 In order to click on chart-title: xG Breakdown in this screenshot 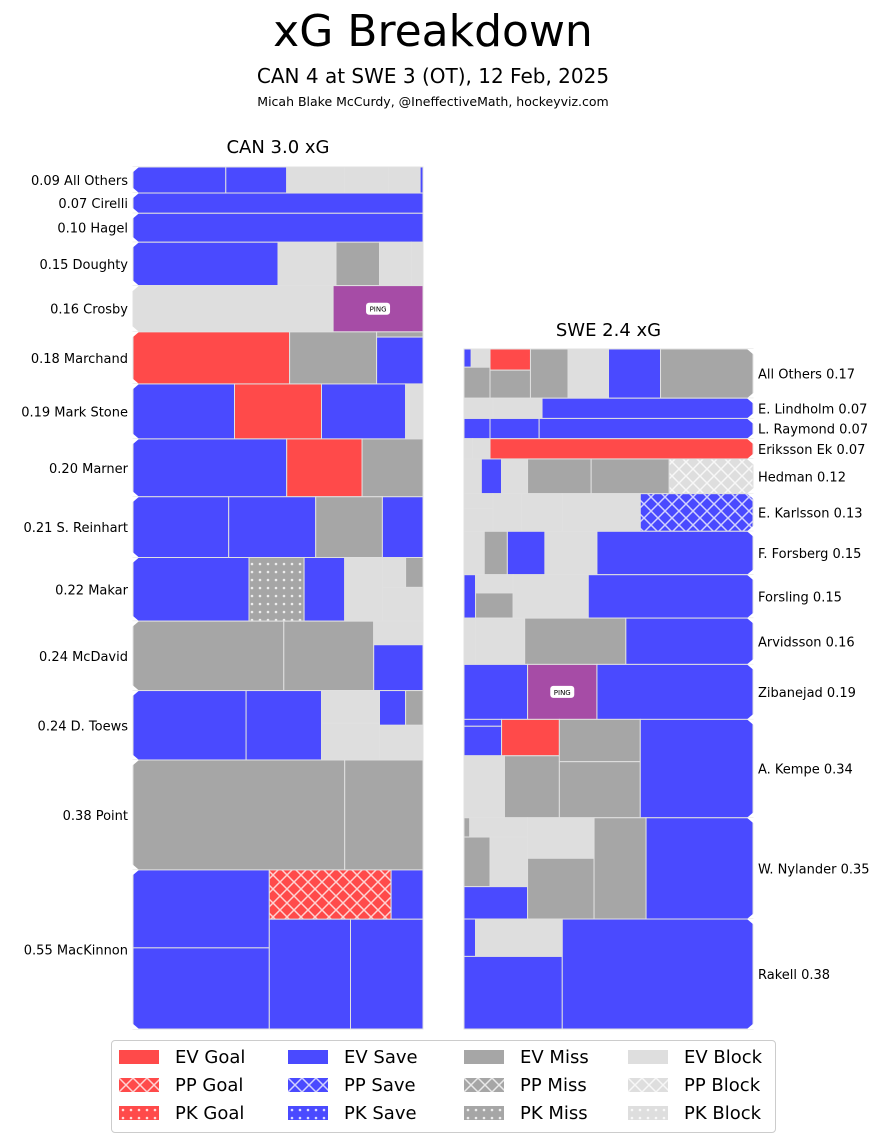, I will do `click(433, 31)`.